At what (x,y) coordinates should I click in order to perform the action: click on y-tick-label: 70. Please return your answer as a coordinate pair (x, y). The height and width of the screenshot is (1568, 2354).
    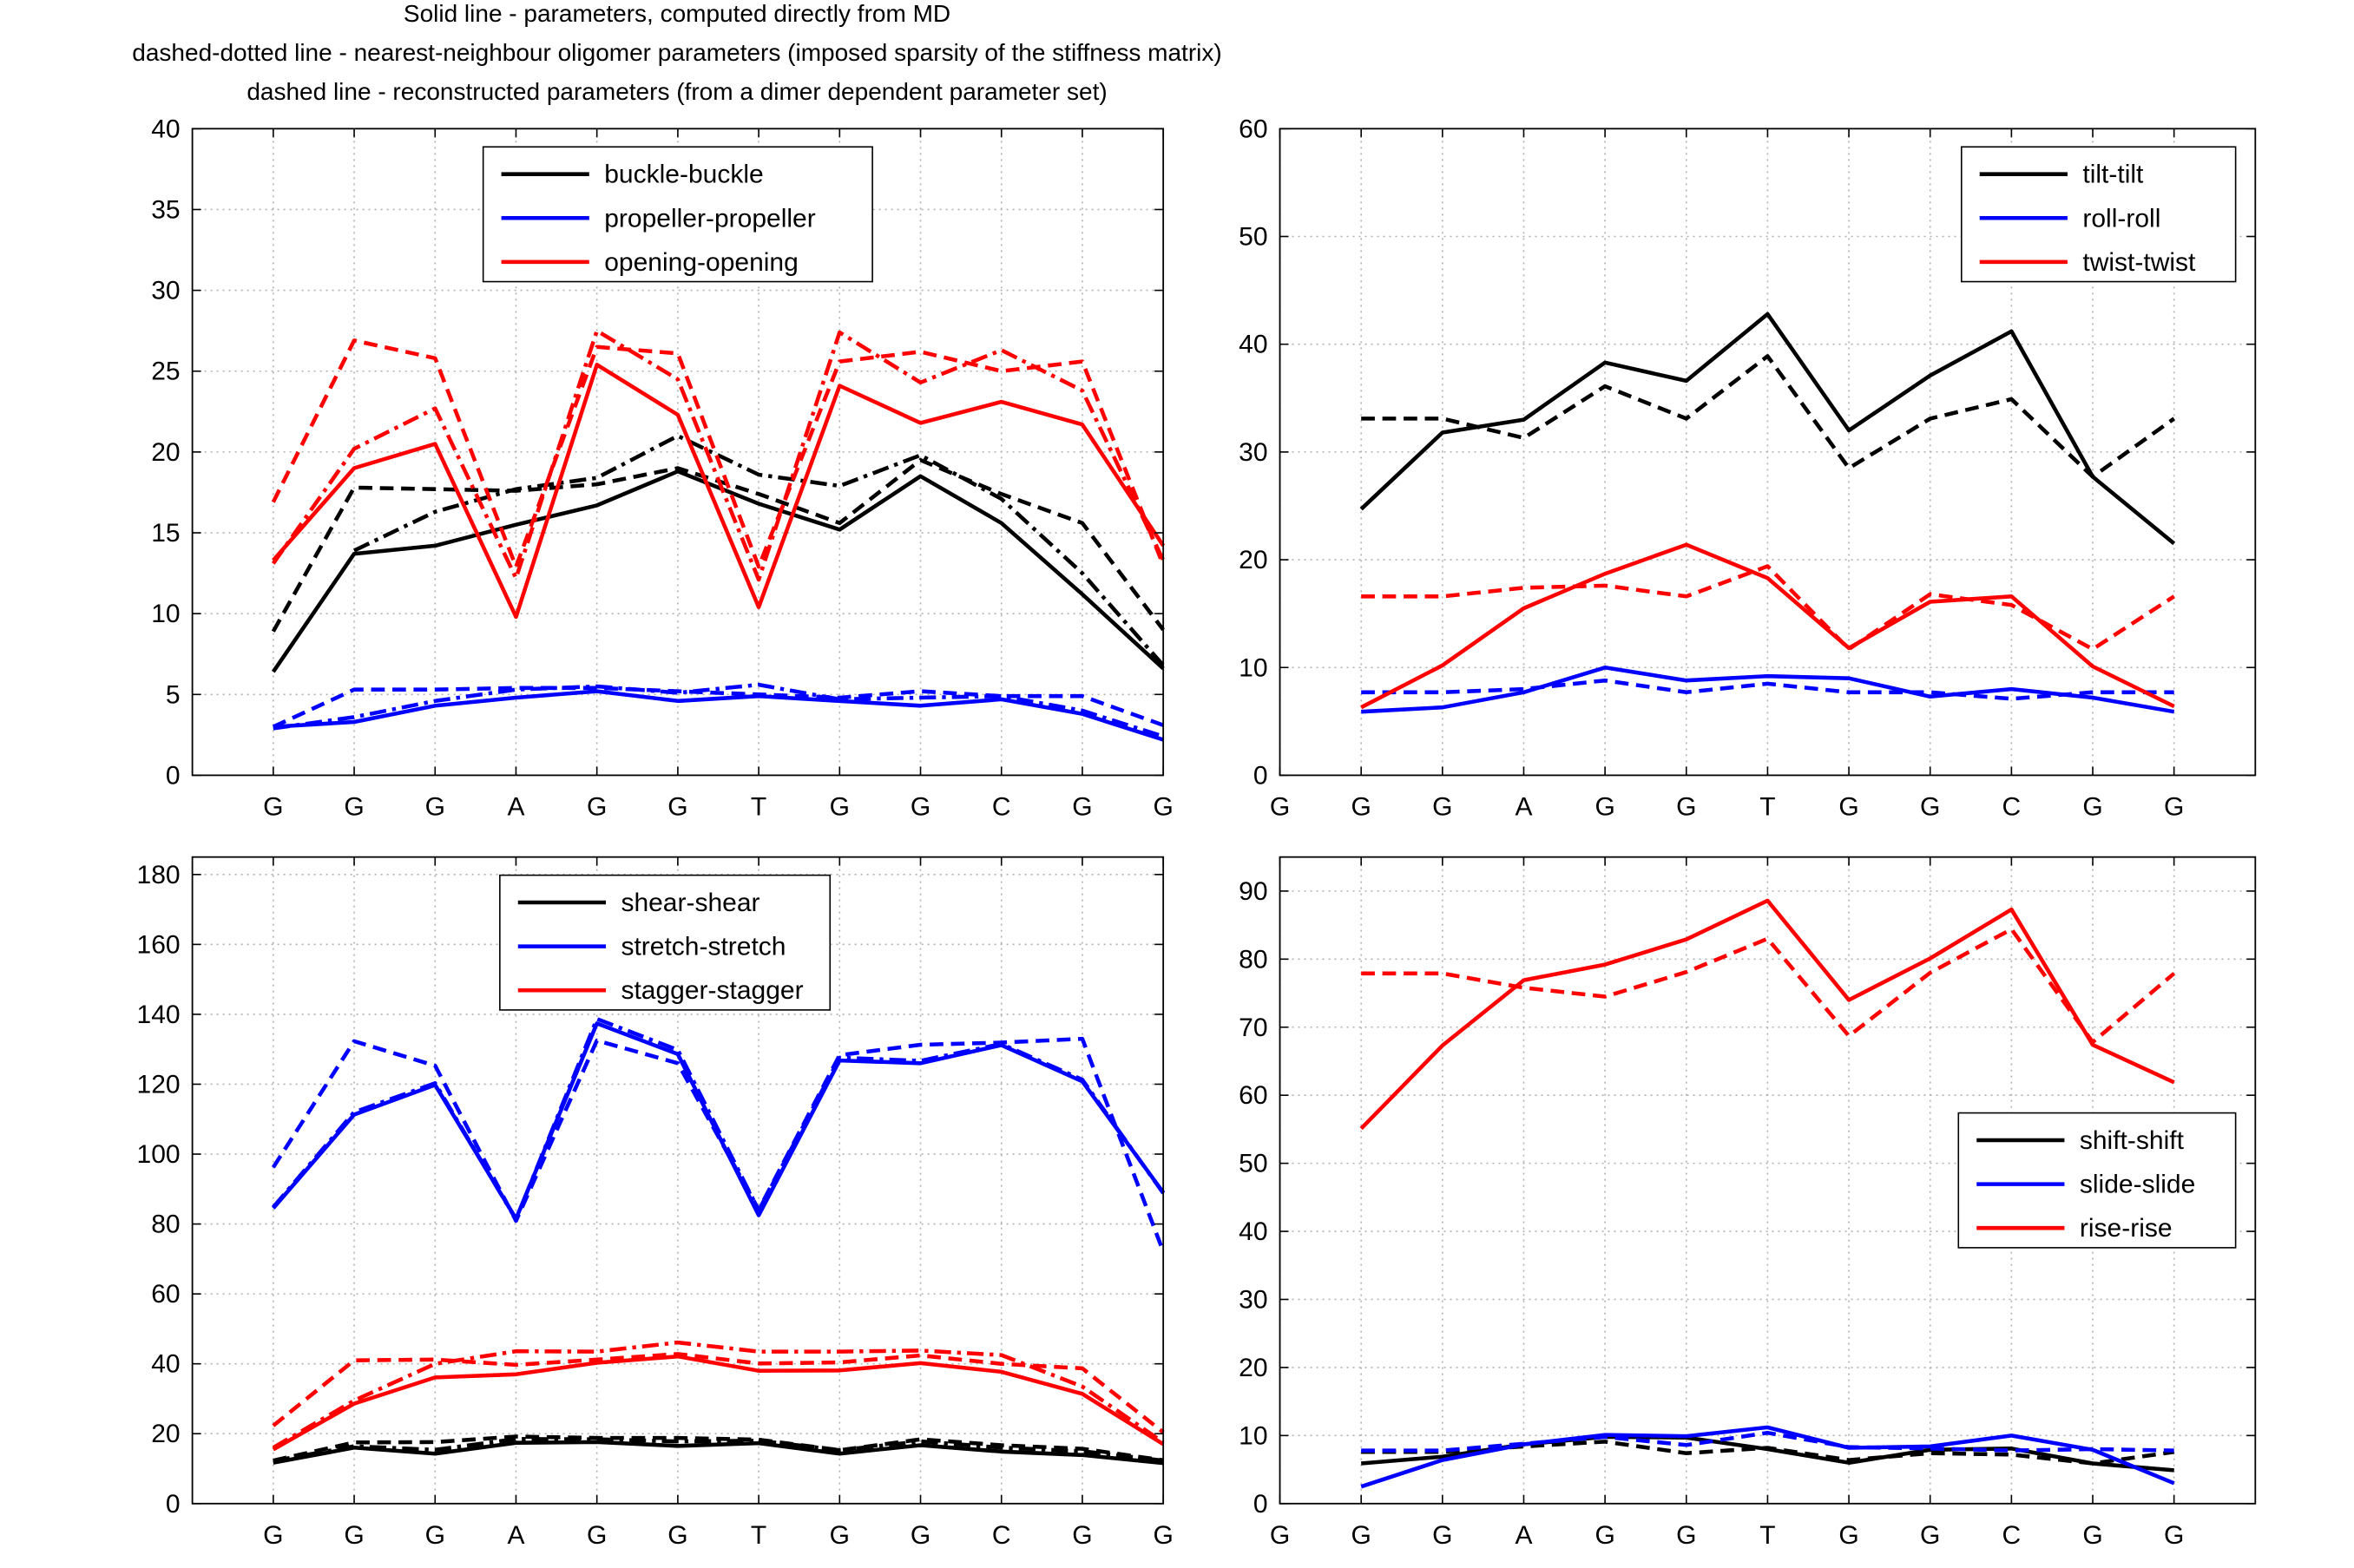
    Looking at the image, I should click on (1253, 1028).